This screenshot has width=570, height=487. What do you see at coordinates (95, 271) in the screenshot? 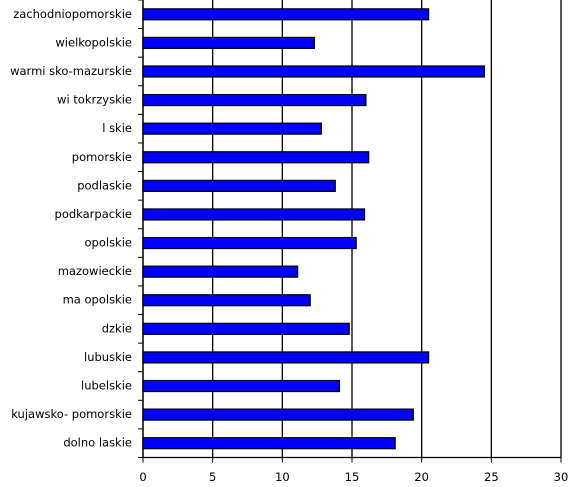
I see `y-tick-label: mazowieckie` at bounding box center [95, 271].